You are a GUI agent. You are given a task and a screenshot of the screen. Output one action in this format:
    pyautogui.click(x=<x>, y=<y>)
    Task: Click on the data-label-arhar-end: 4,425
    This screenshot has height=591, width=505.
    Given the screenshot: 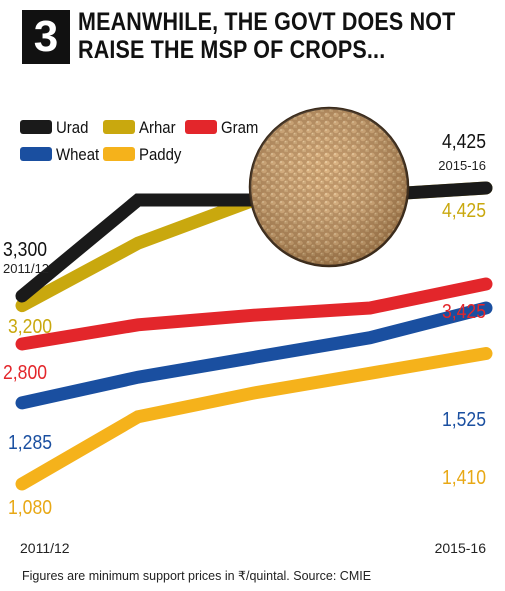 What is the action you would take?
    pyautogui.click(x=464, y=210)
    